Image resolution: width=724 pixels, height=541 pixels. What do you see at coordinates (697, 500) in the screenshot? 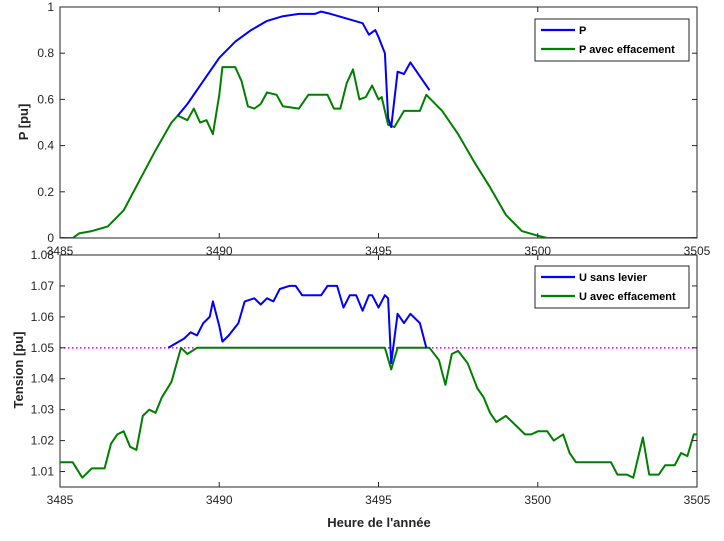
I see `voltage-x-tick-label: 3505` at bounding box center [697, 500].